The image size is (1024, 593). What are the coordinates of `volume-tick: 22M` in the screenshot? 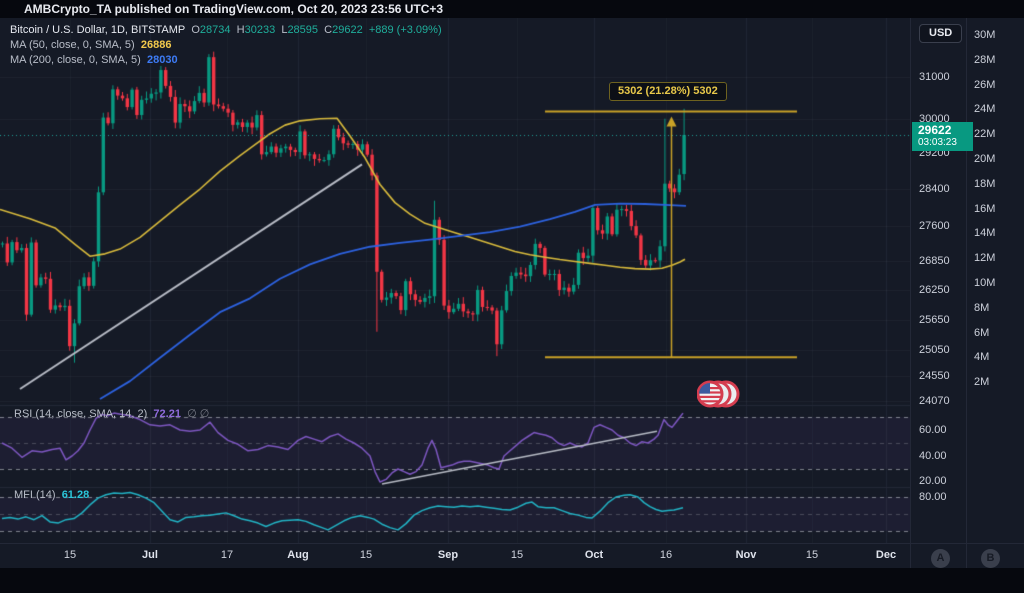 It's located at (985, 134).